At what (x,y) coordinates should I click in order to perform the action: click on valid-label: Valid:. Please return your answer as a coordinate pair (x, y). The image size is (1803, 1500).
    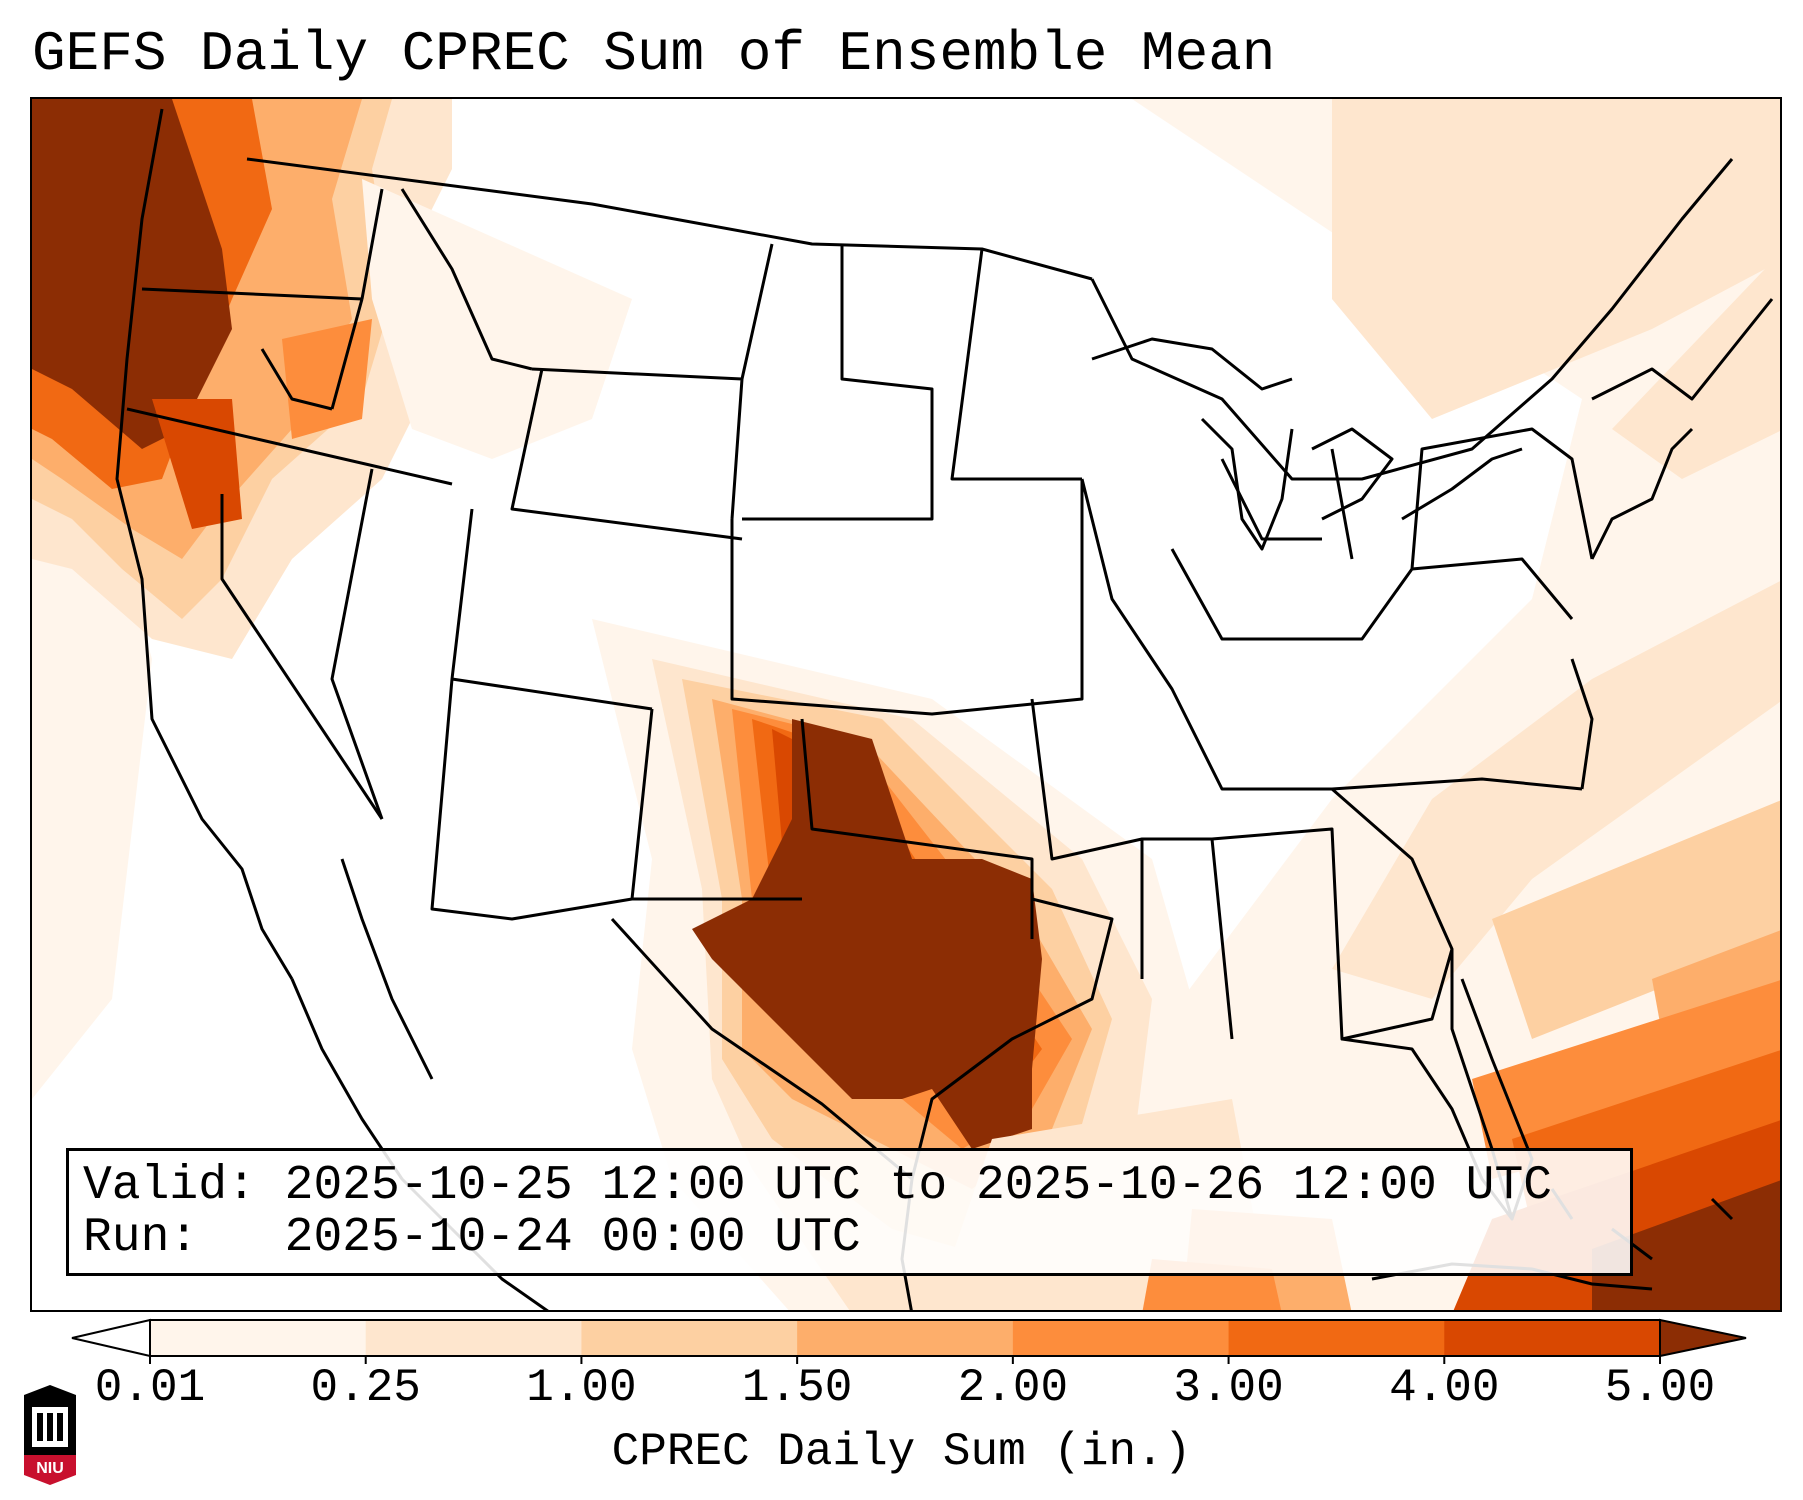
    Looking at the image, I should click on (169, 1186).